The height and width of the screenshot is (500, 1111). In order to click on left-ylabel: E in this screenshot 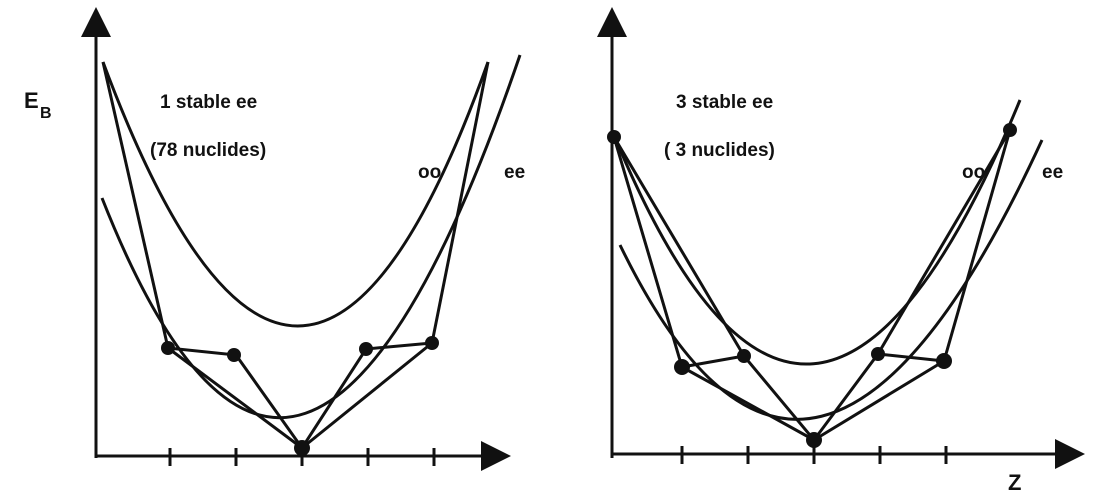, I will do `click(31, 100)`.